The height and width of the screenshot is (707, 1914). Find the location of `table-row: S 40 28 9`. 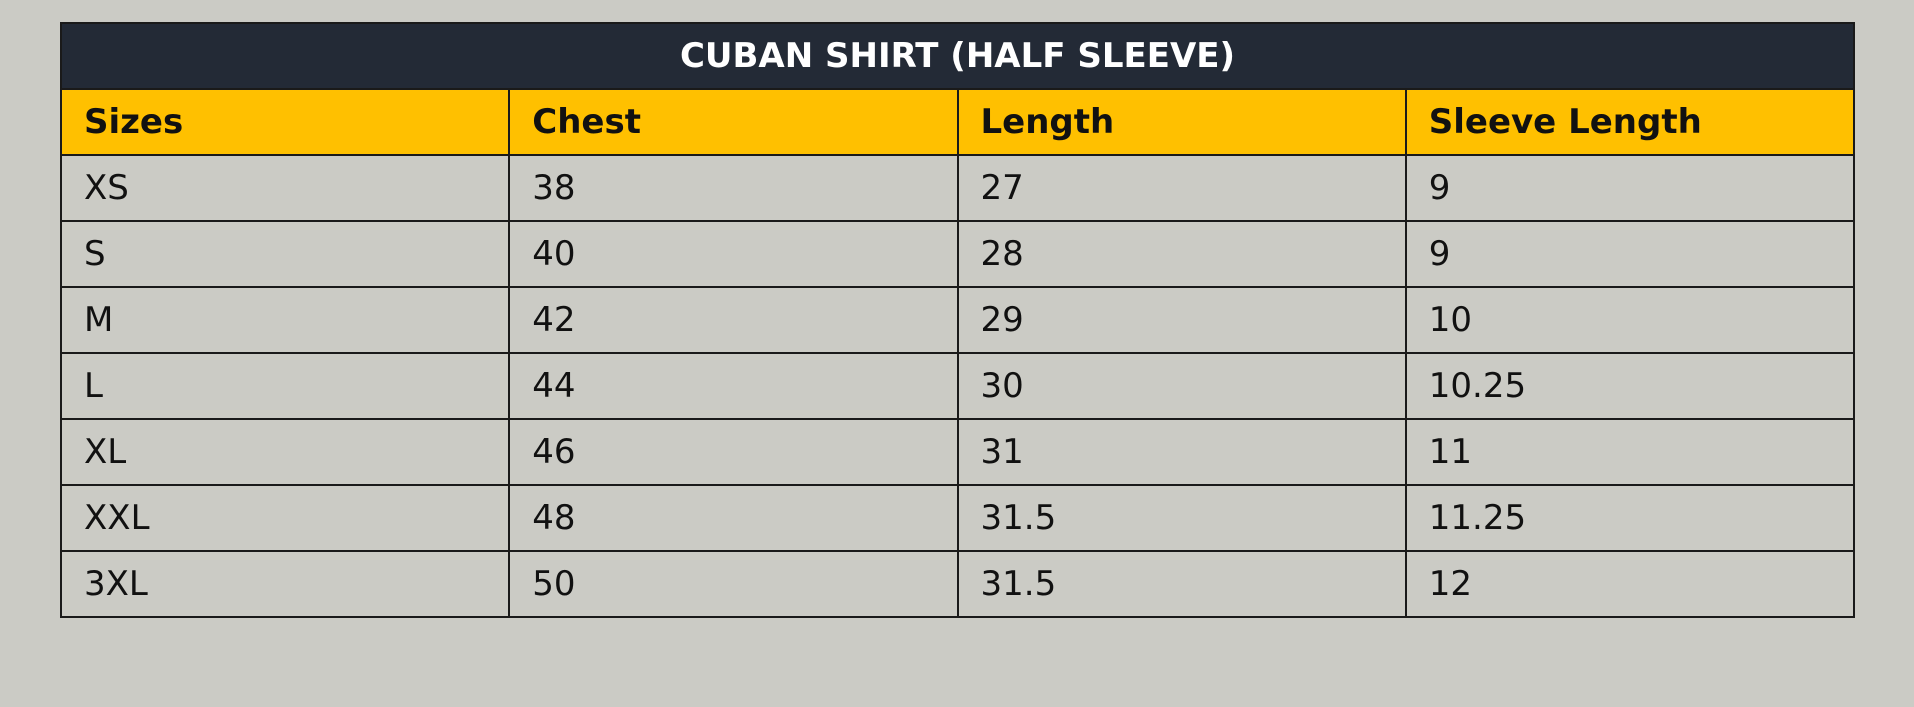

table-row: S 40 28 9 is located at coordinates (957, 254).